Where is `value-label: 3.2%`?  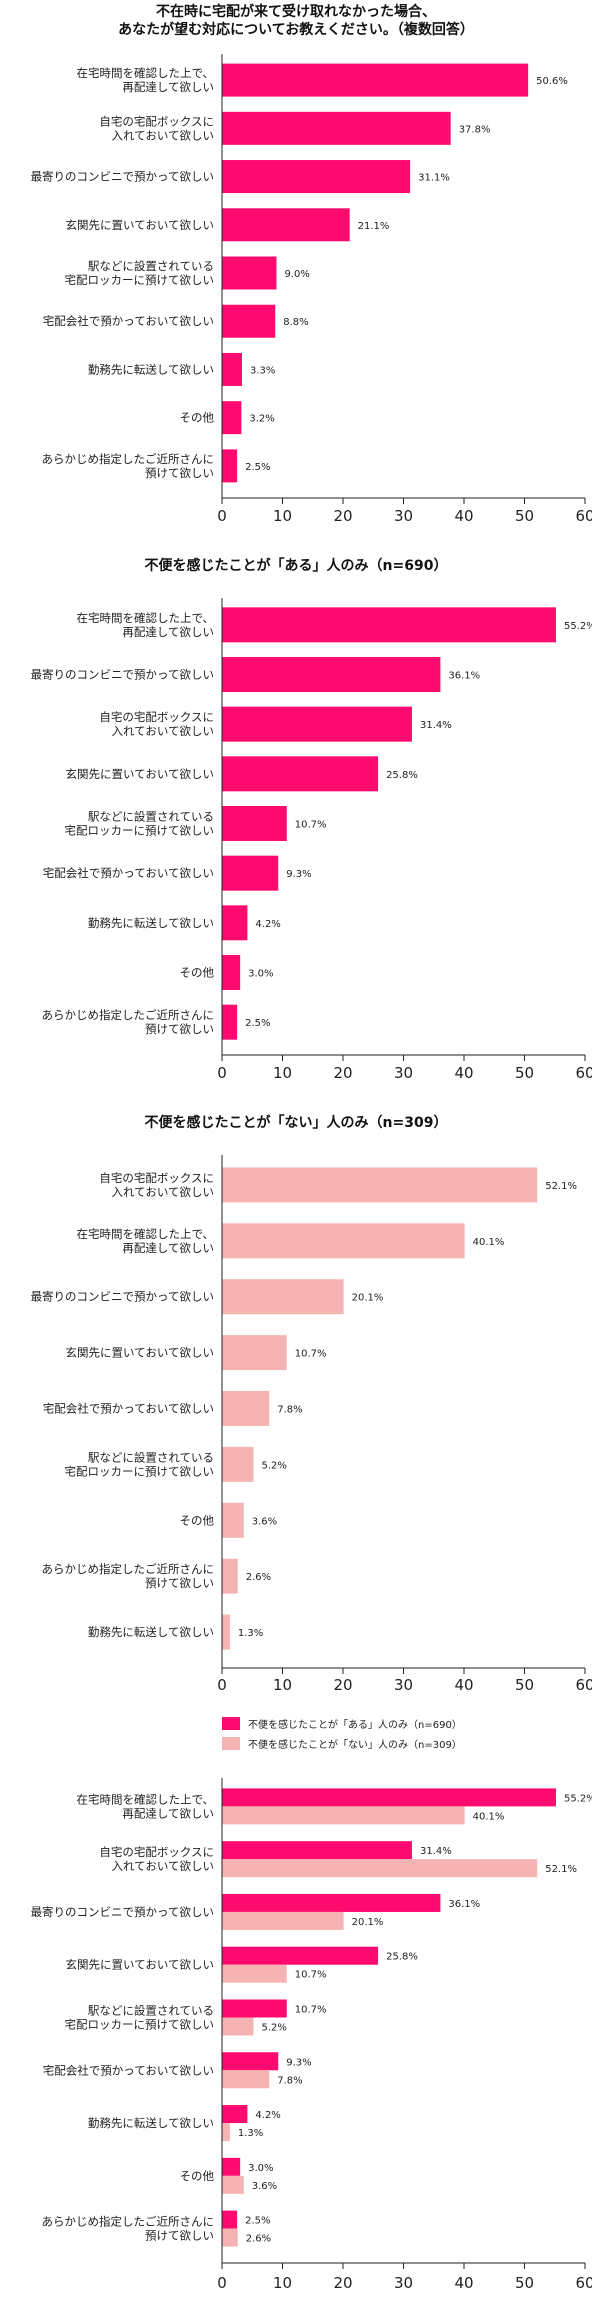 value-label: 3.2% is located at coordinates (261, 419).